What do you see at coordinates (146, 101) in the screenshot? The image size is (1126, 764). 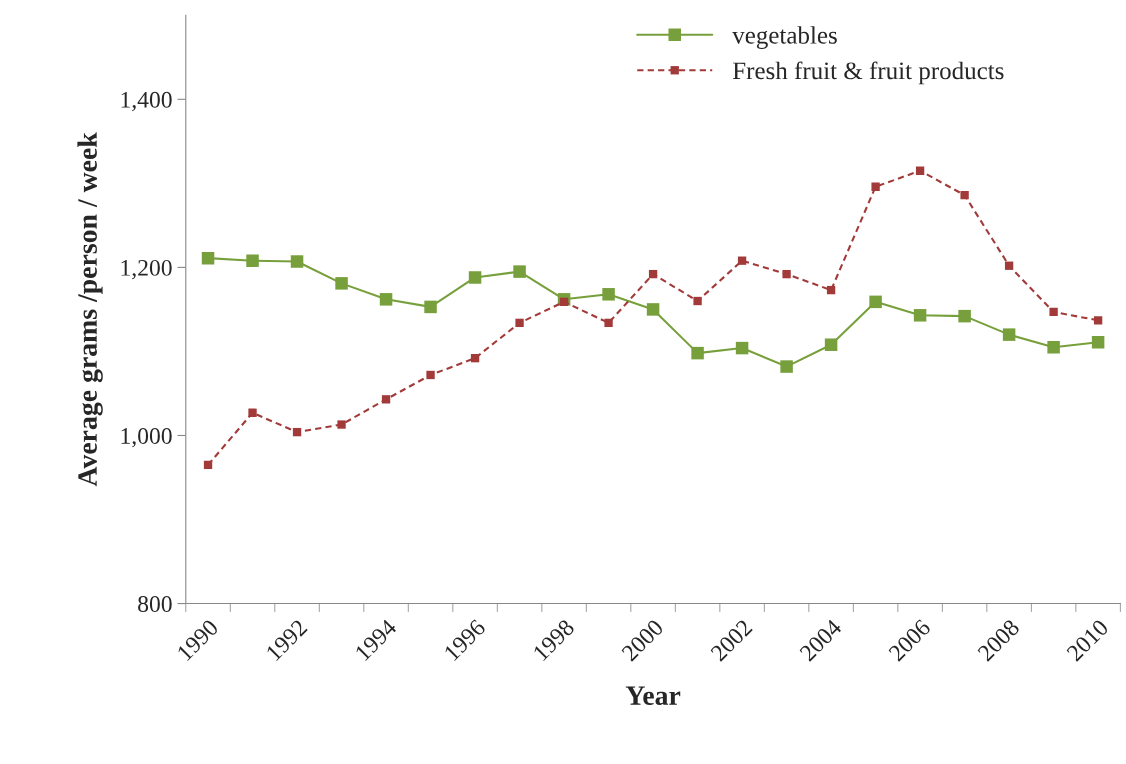 I see `y-tick-label: 1,400` at bounding box center [146, 101].